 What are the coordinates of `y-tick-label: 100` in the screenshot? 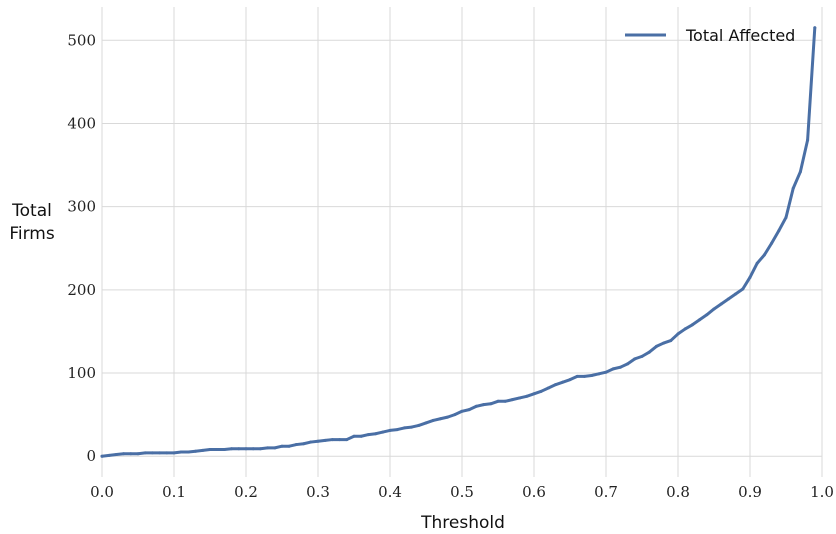 It's located at (81, 373).